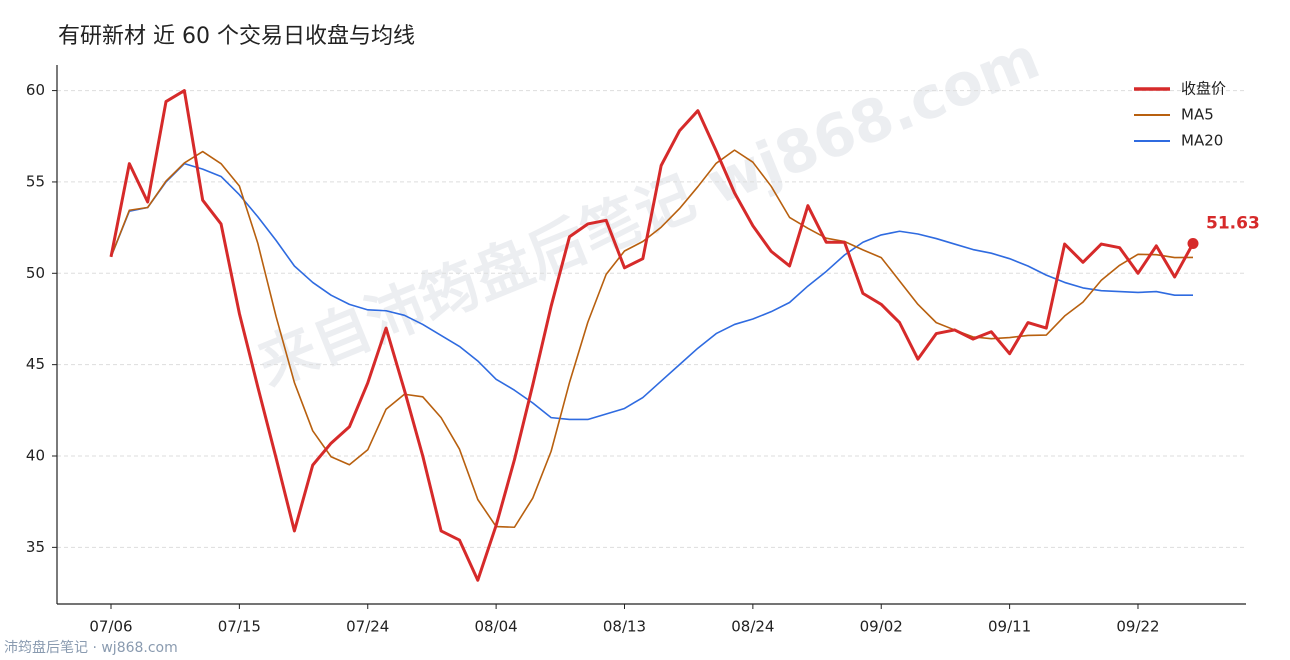  What do you see at coordinates (110, 627) in the screenshot?
I see `x-tick-label: 07/06` at bounding box center [110, 627].